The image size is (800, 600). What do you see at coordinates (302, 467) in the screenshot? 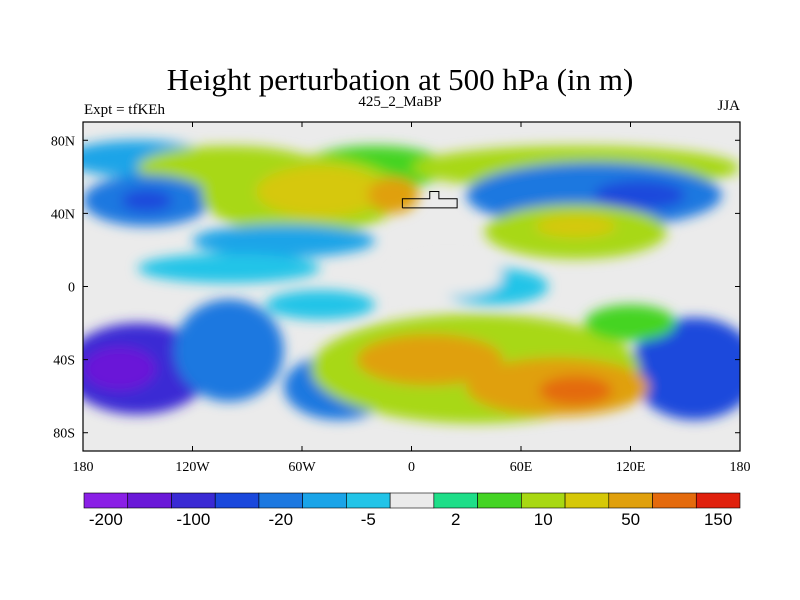
I see `x-tick-label: 60W` at bounding box center [302, 467].